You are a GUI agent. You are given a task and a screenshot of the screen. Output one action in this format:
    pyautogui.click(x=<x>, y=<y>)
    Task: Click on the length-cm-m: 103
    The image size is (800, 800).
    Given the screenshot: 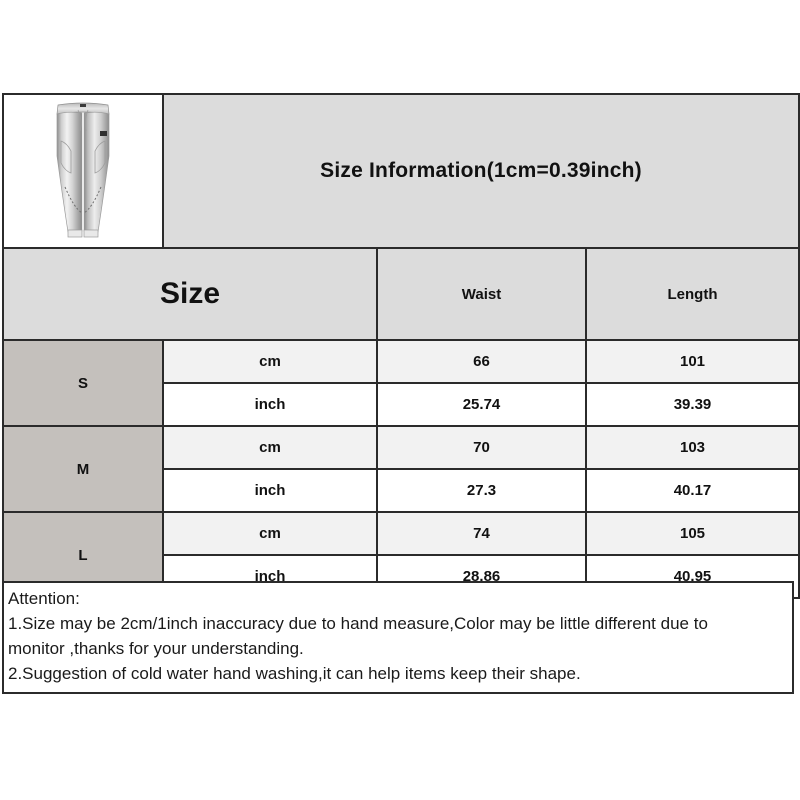 What is the action you would take?
    pyautogui.click(x=692, y=447)
    